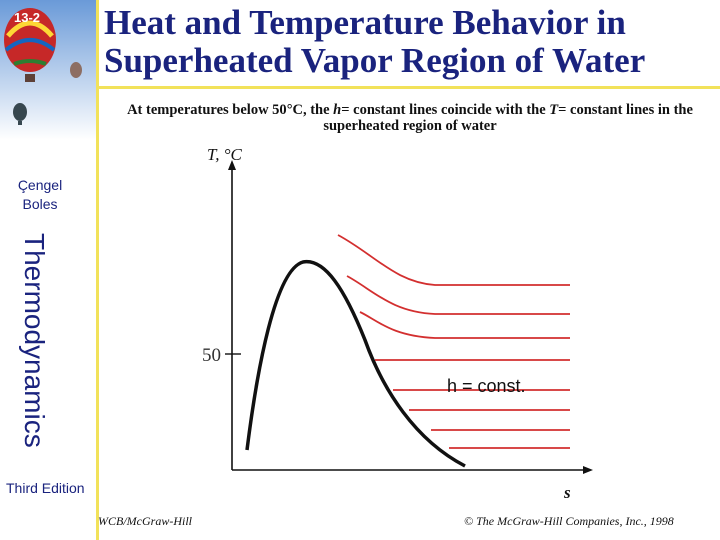 The image size is (720, 540). Describe the element at coordinates (211, 355) in the screenshot. I see `tick-label-50: 50` at that location.